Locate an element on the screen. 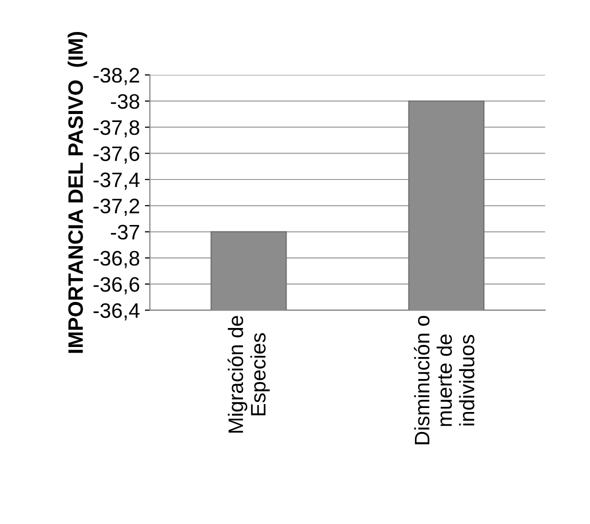 This screenshot has width=590, height=524. x-tick-label: Migración de Especies is located at coordinates (249, 374).